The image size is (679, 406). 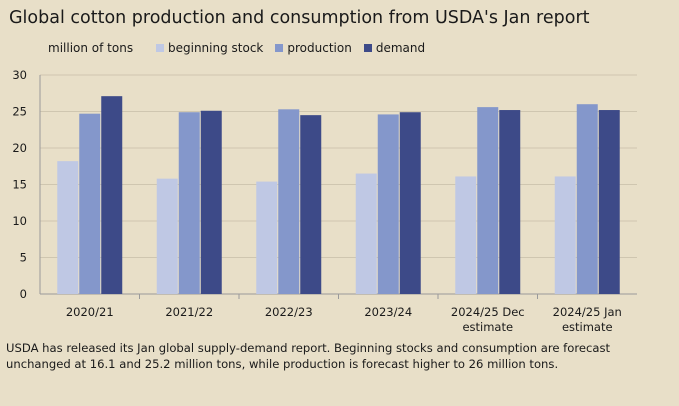 I want to click on legend-label: beginning stock, so click(x=216, y=48).